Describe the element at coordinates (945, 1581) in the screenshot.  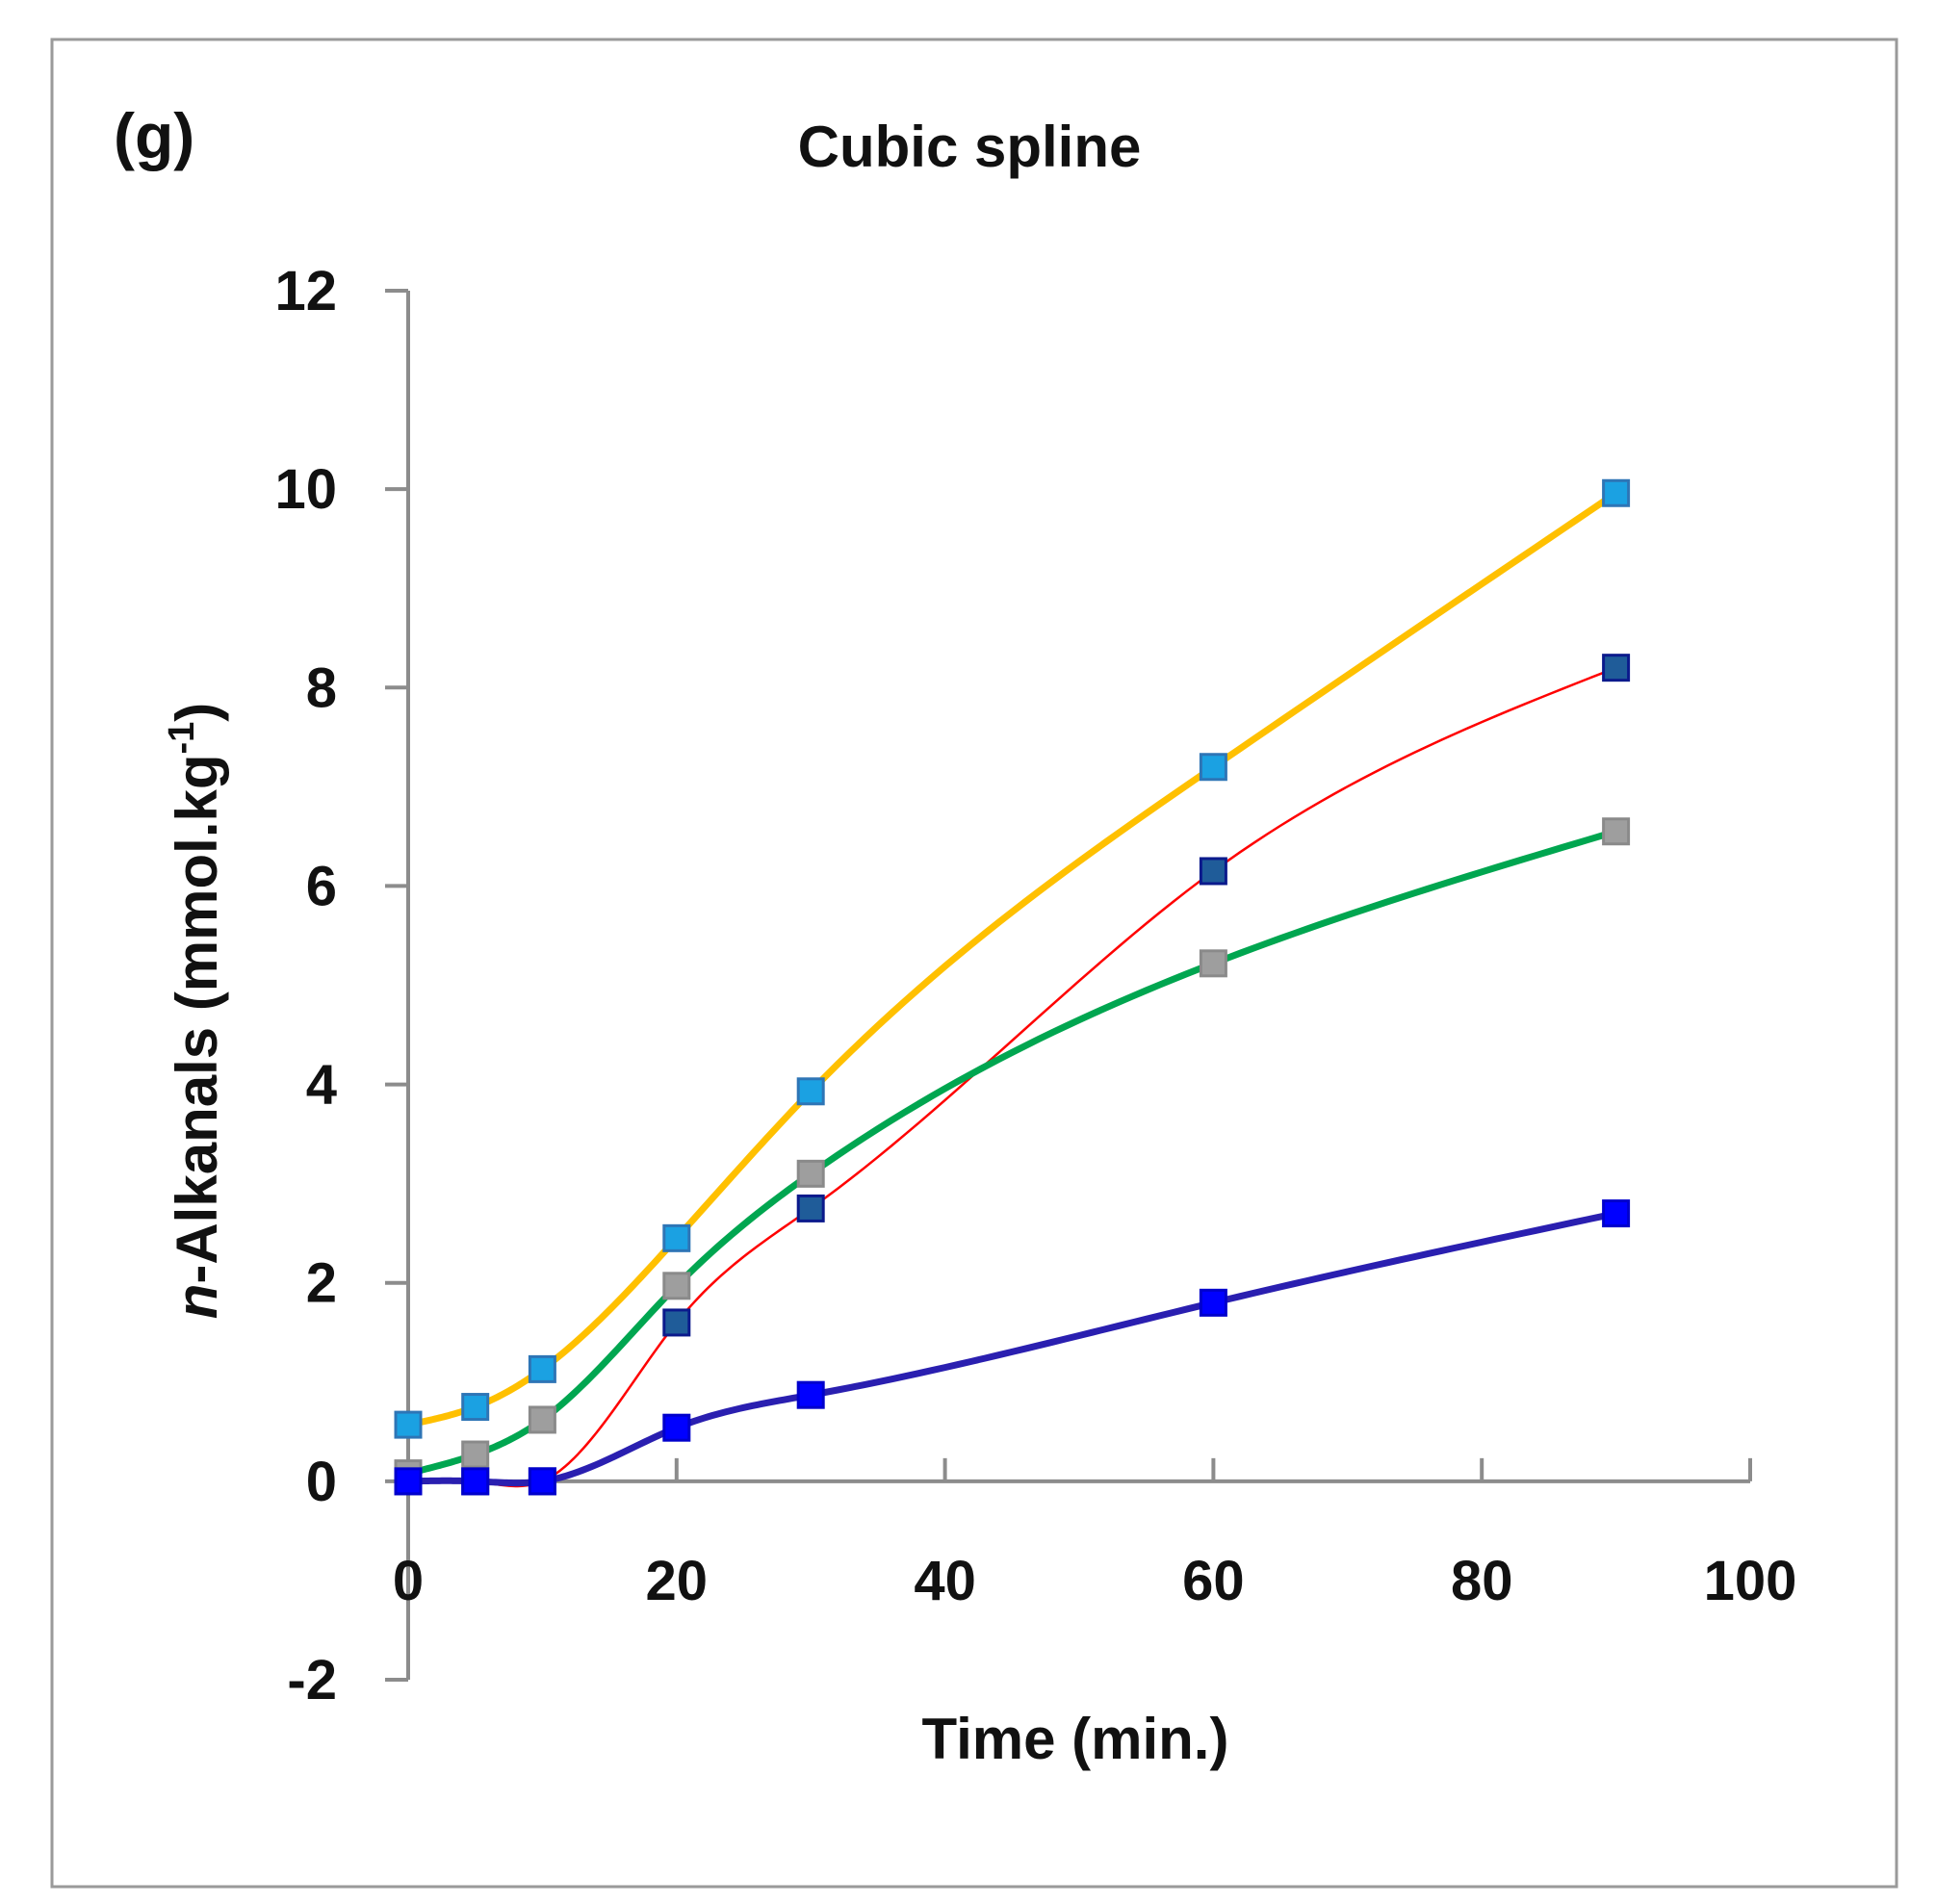
I see `x-tick-label: 40` at that location.